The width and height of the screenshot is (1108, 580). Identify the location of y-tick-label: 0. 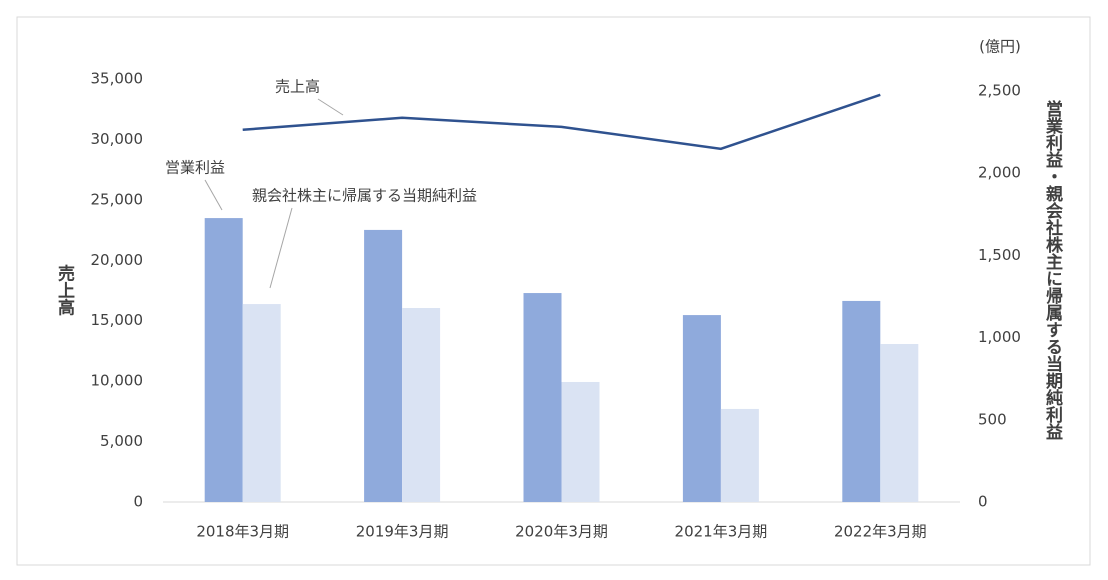
(138, 502).